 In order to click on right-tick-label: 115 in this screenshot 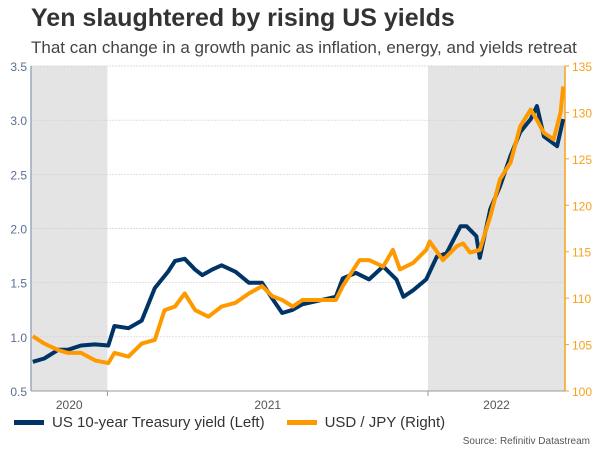, I will do `click(581, 253)`.